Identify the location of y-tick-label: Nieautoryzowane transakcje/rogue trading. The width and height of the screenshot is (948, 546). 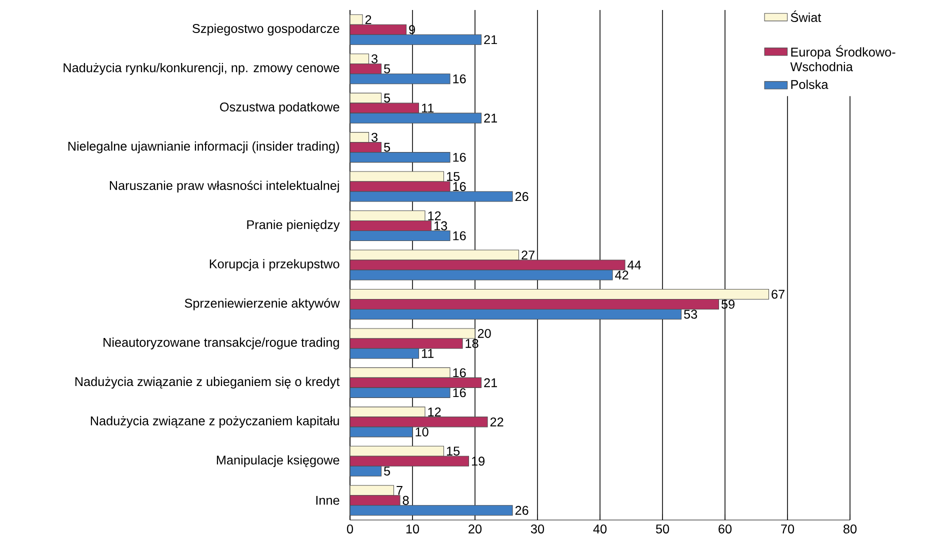
(221, 344).